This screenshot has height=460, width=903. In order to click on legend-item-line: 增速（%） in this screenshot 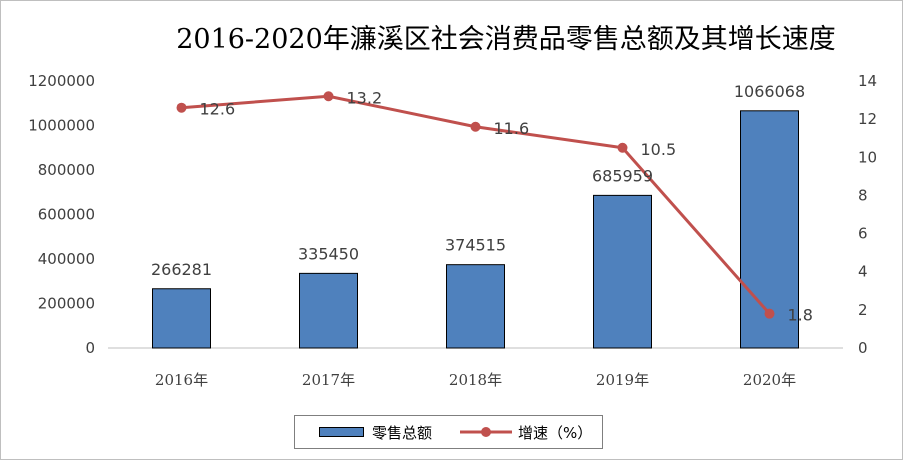, I will do `click(526, 432)`.